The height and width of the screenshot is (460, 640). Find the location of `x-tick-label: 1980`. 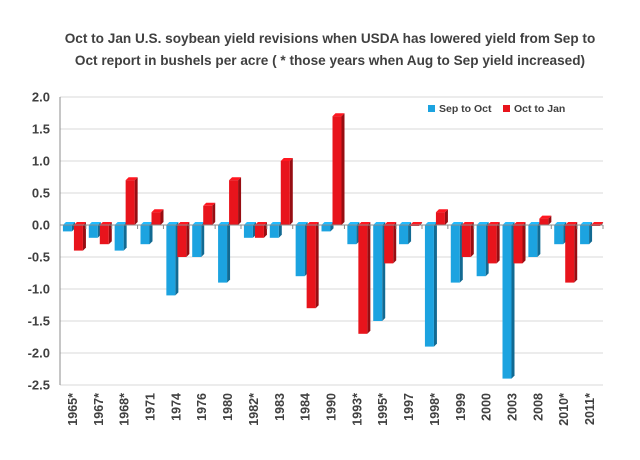

x-tick-label: 1980 is located at coordinates (228, 407).